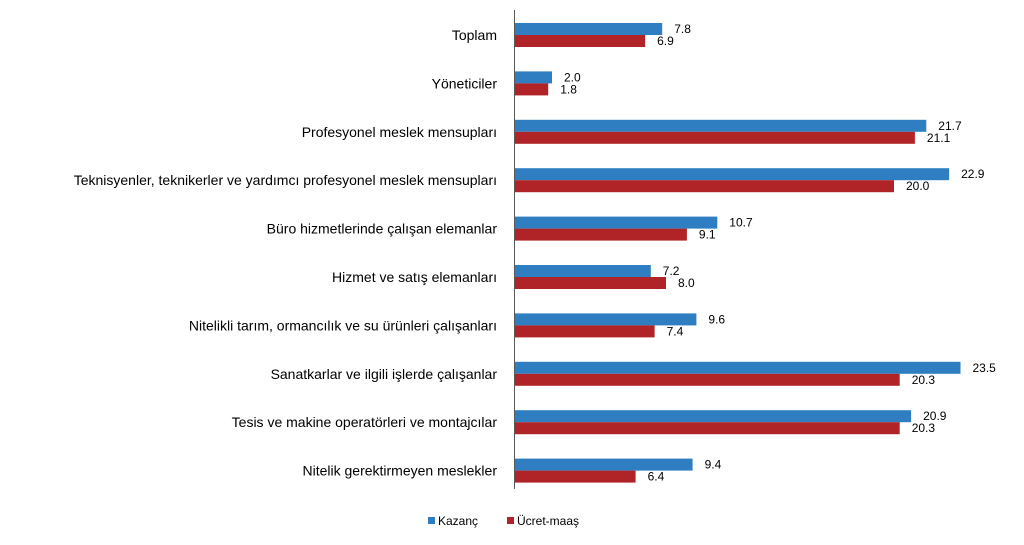 This screenshot has width=1024, height=545. What do you see at coordinates (716, 319) in the screenshot?
I see `data-label: 9.6` at bounding box center [716, 319].